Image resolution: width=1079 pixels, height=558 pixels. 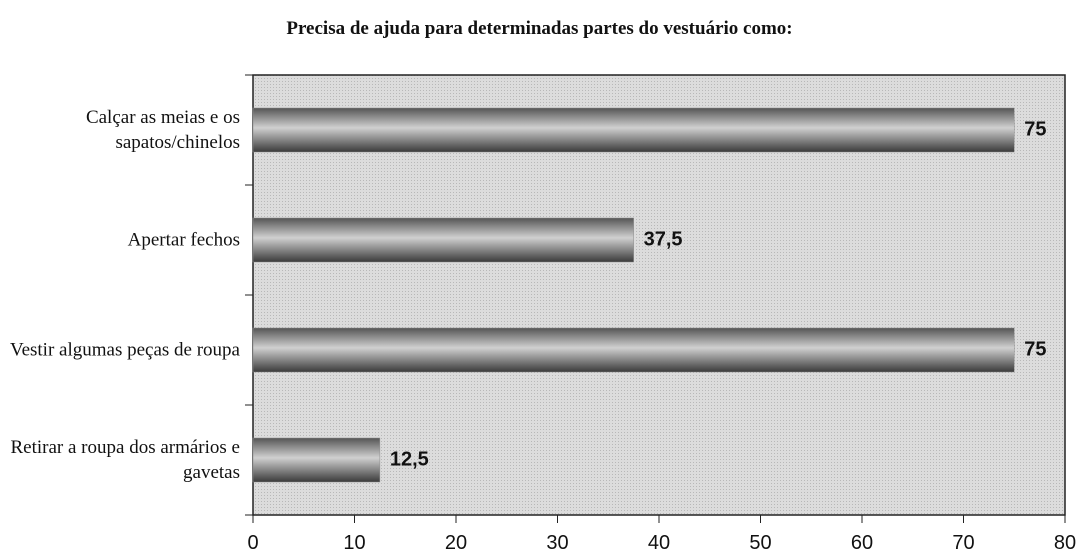 What do you see at coordinates (252, 543) in the screenshot?
I see `x-tick-label: 0` at bounding box center [252, 543].